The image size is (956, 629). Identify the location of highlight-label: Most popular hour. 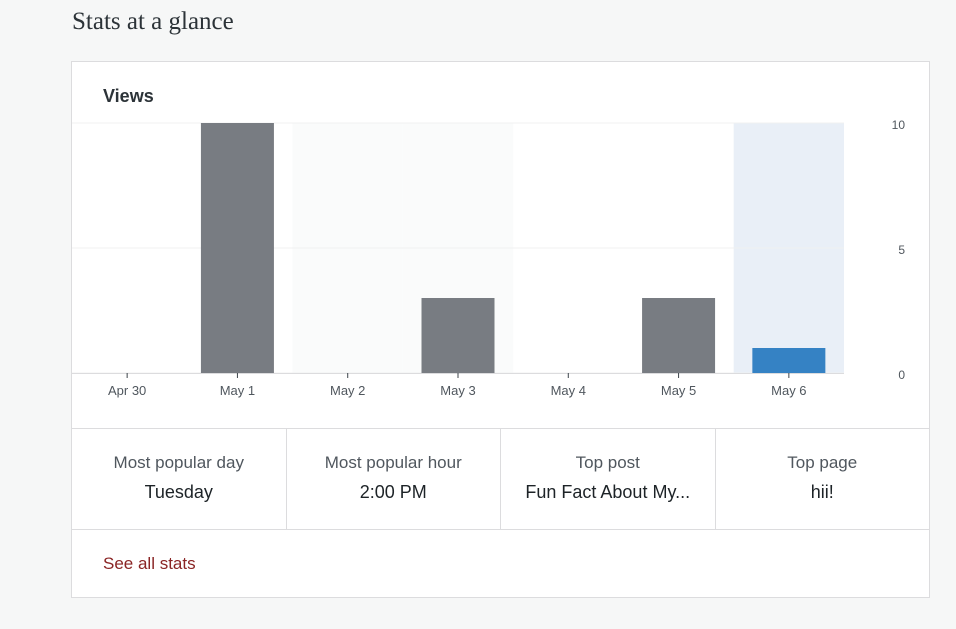
(393, 462).